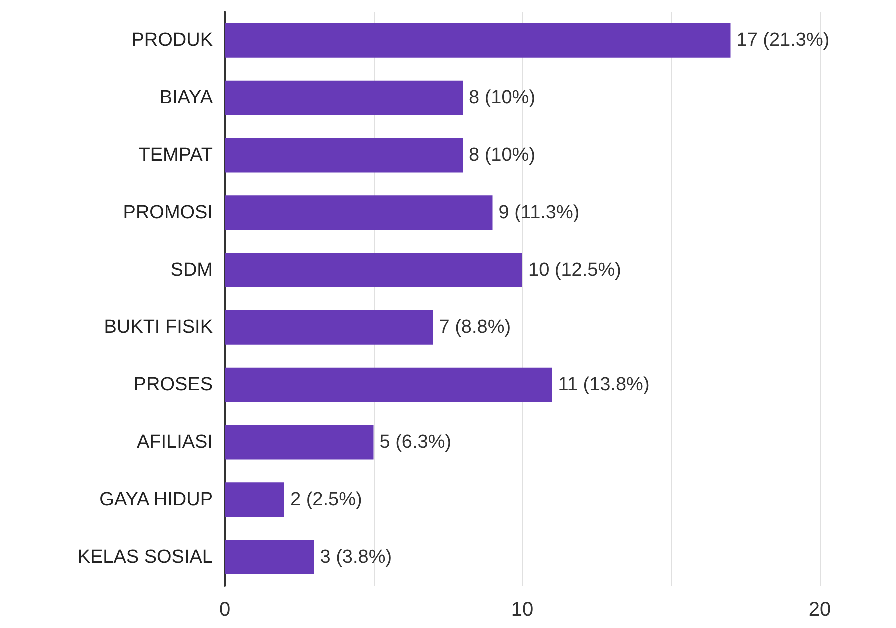 Image resolution: width=896 pixels, height=628 pixels. What do you see at coordinates (416, 442) in the screenshot?
I see `data-label: 5 (6.3%)` at bounding box center [416, 442].